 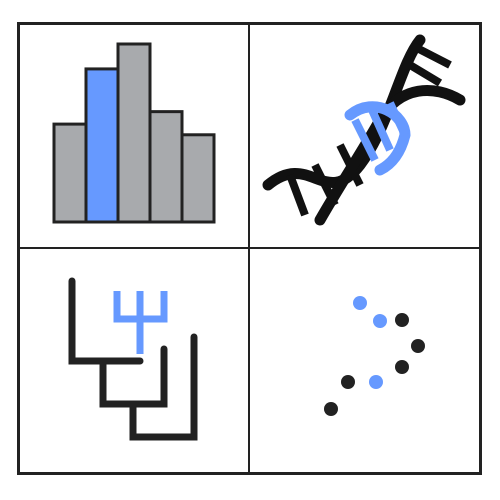 What do you see at coordinates (344, 112) in the screenshot?
I see `dna-strand-a` at bounding box center [344, 112].